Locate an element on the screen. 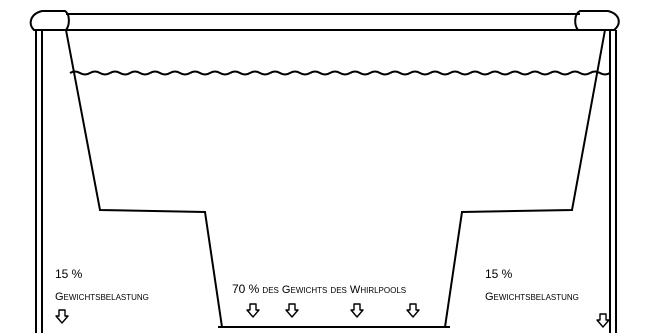 The width and height of the screenshot is (647, 333). left-load-text: Gewichtsbelastung is located at coordinates (102, 297).